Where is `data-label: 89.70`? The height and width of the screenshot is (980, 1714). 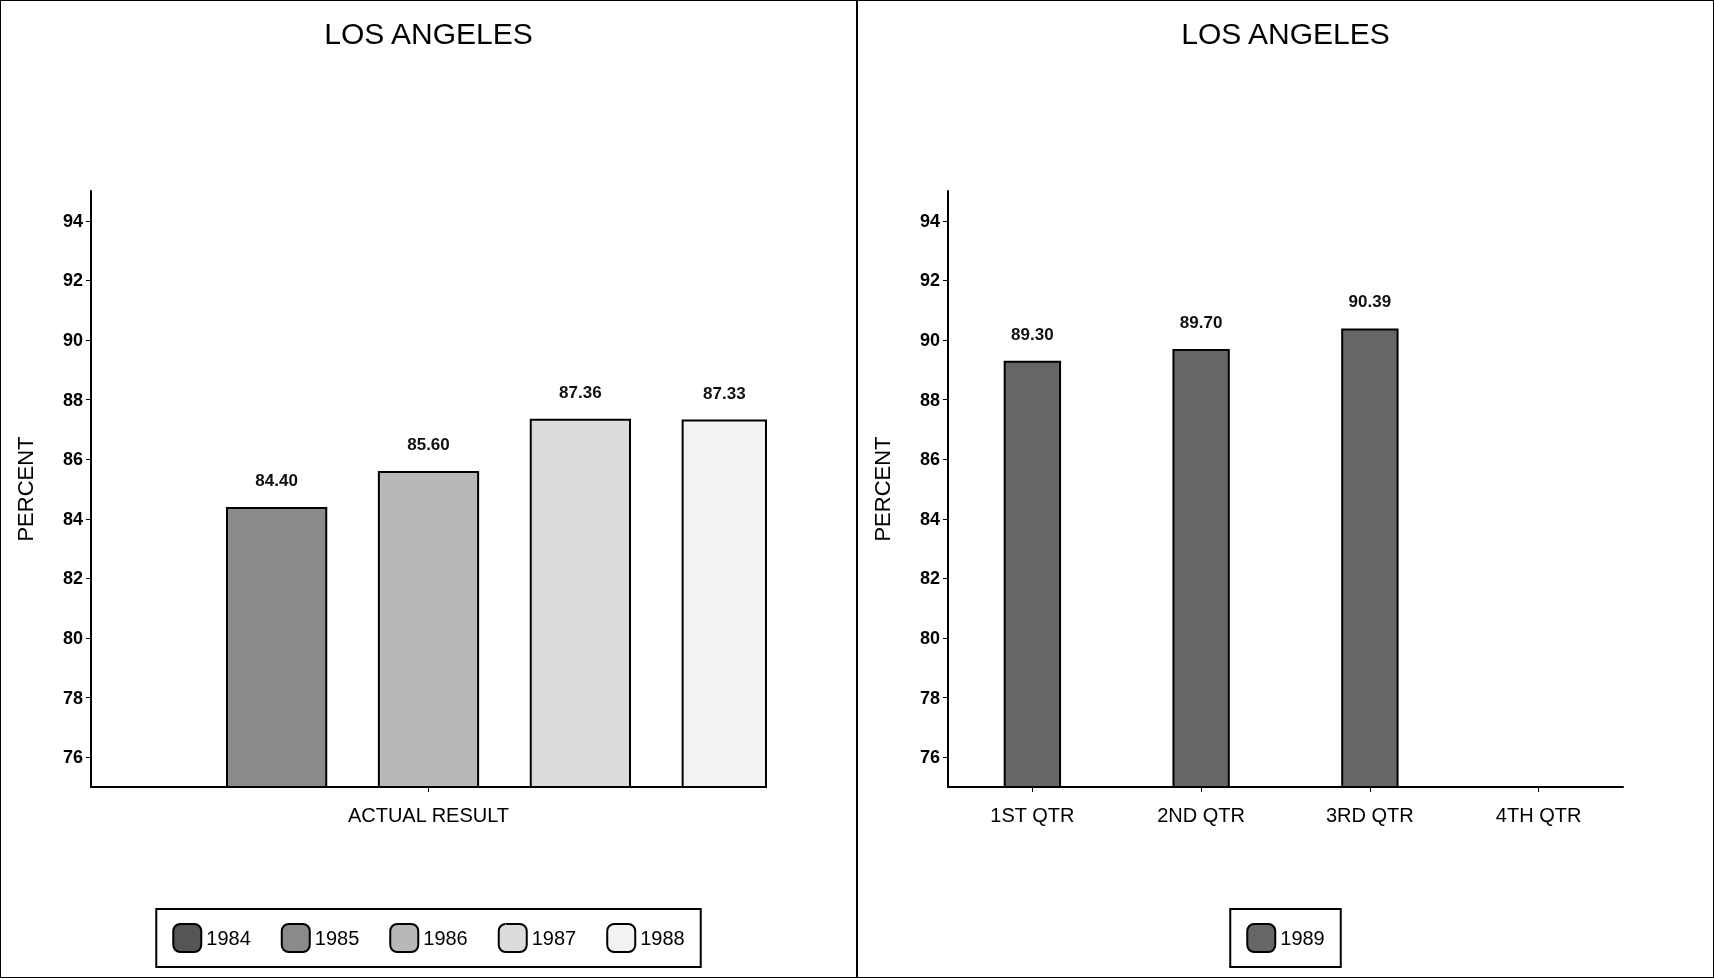 data-label: 89.70 is located at coordinates (1201, 322).